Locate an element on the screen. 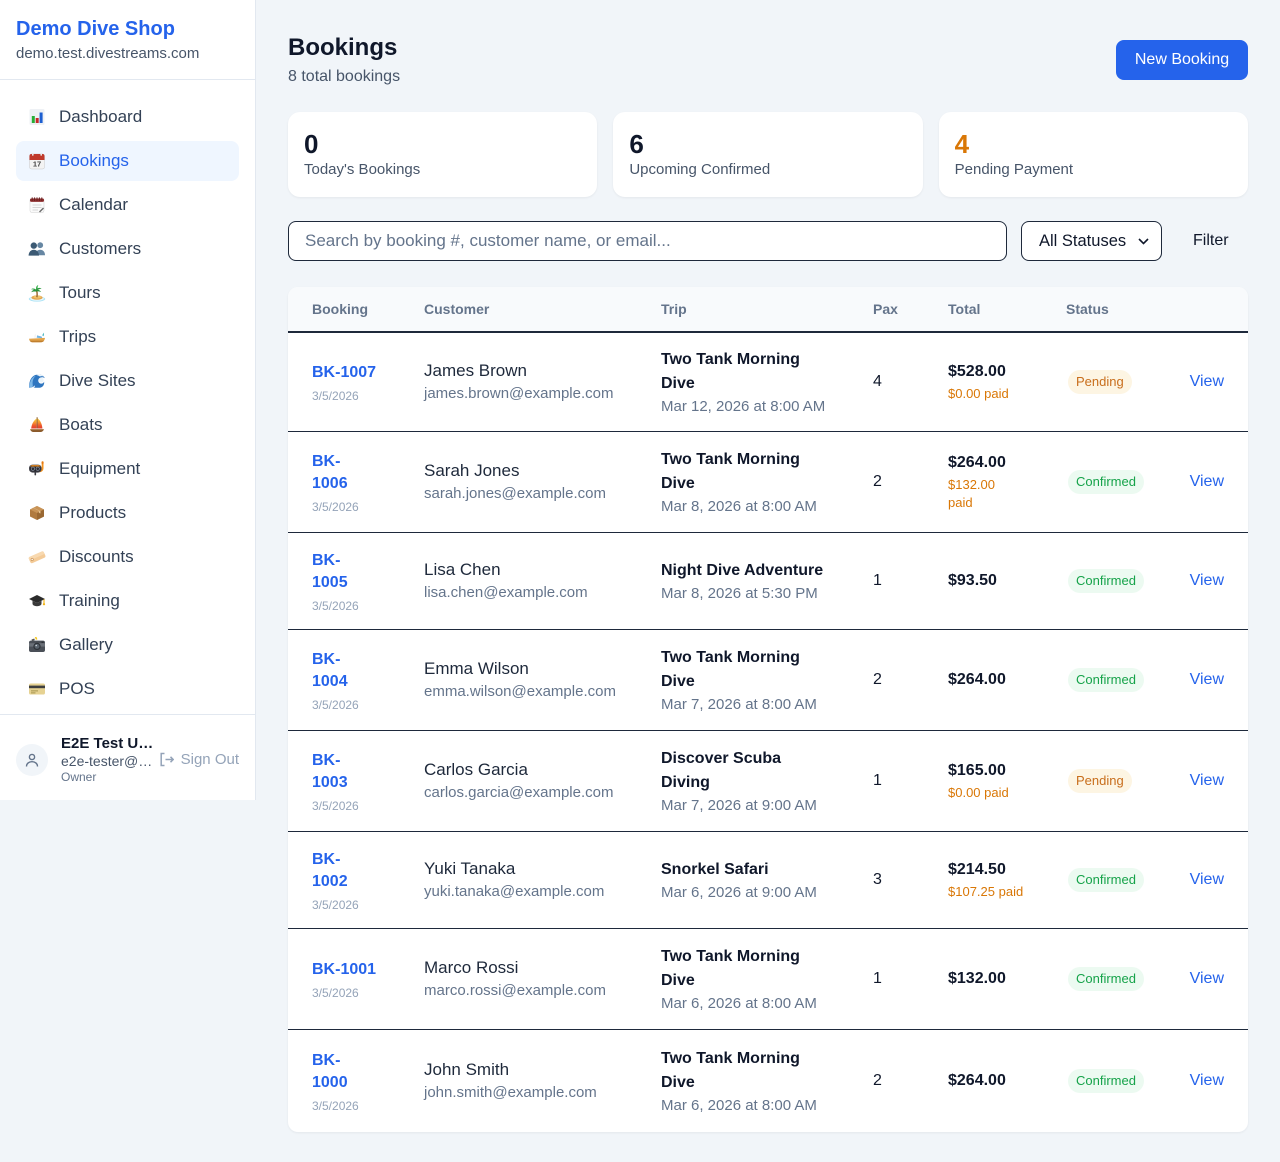  svg-text: 17 is located at coordinates (37, 164).